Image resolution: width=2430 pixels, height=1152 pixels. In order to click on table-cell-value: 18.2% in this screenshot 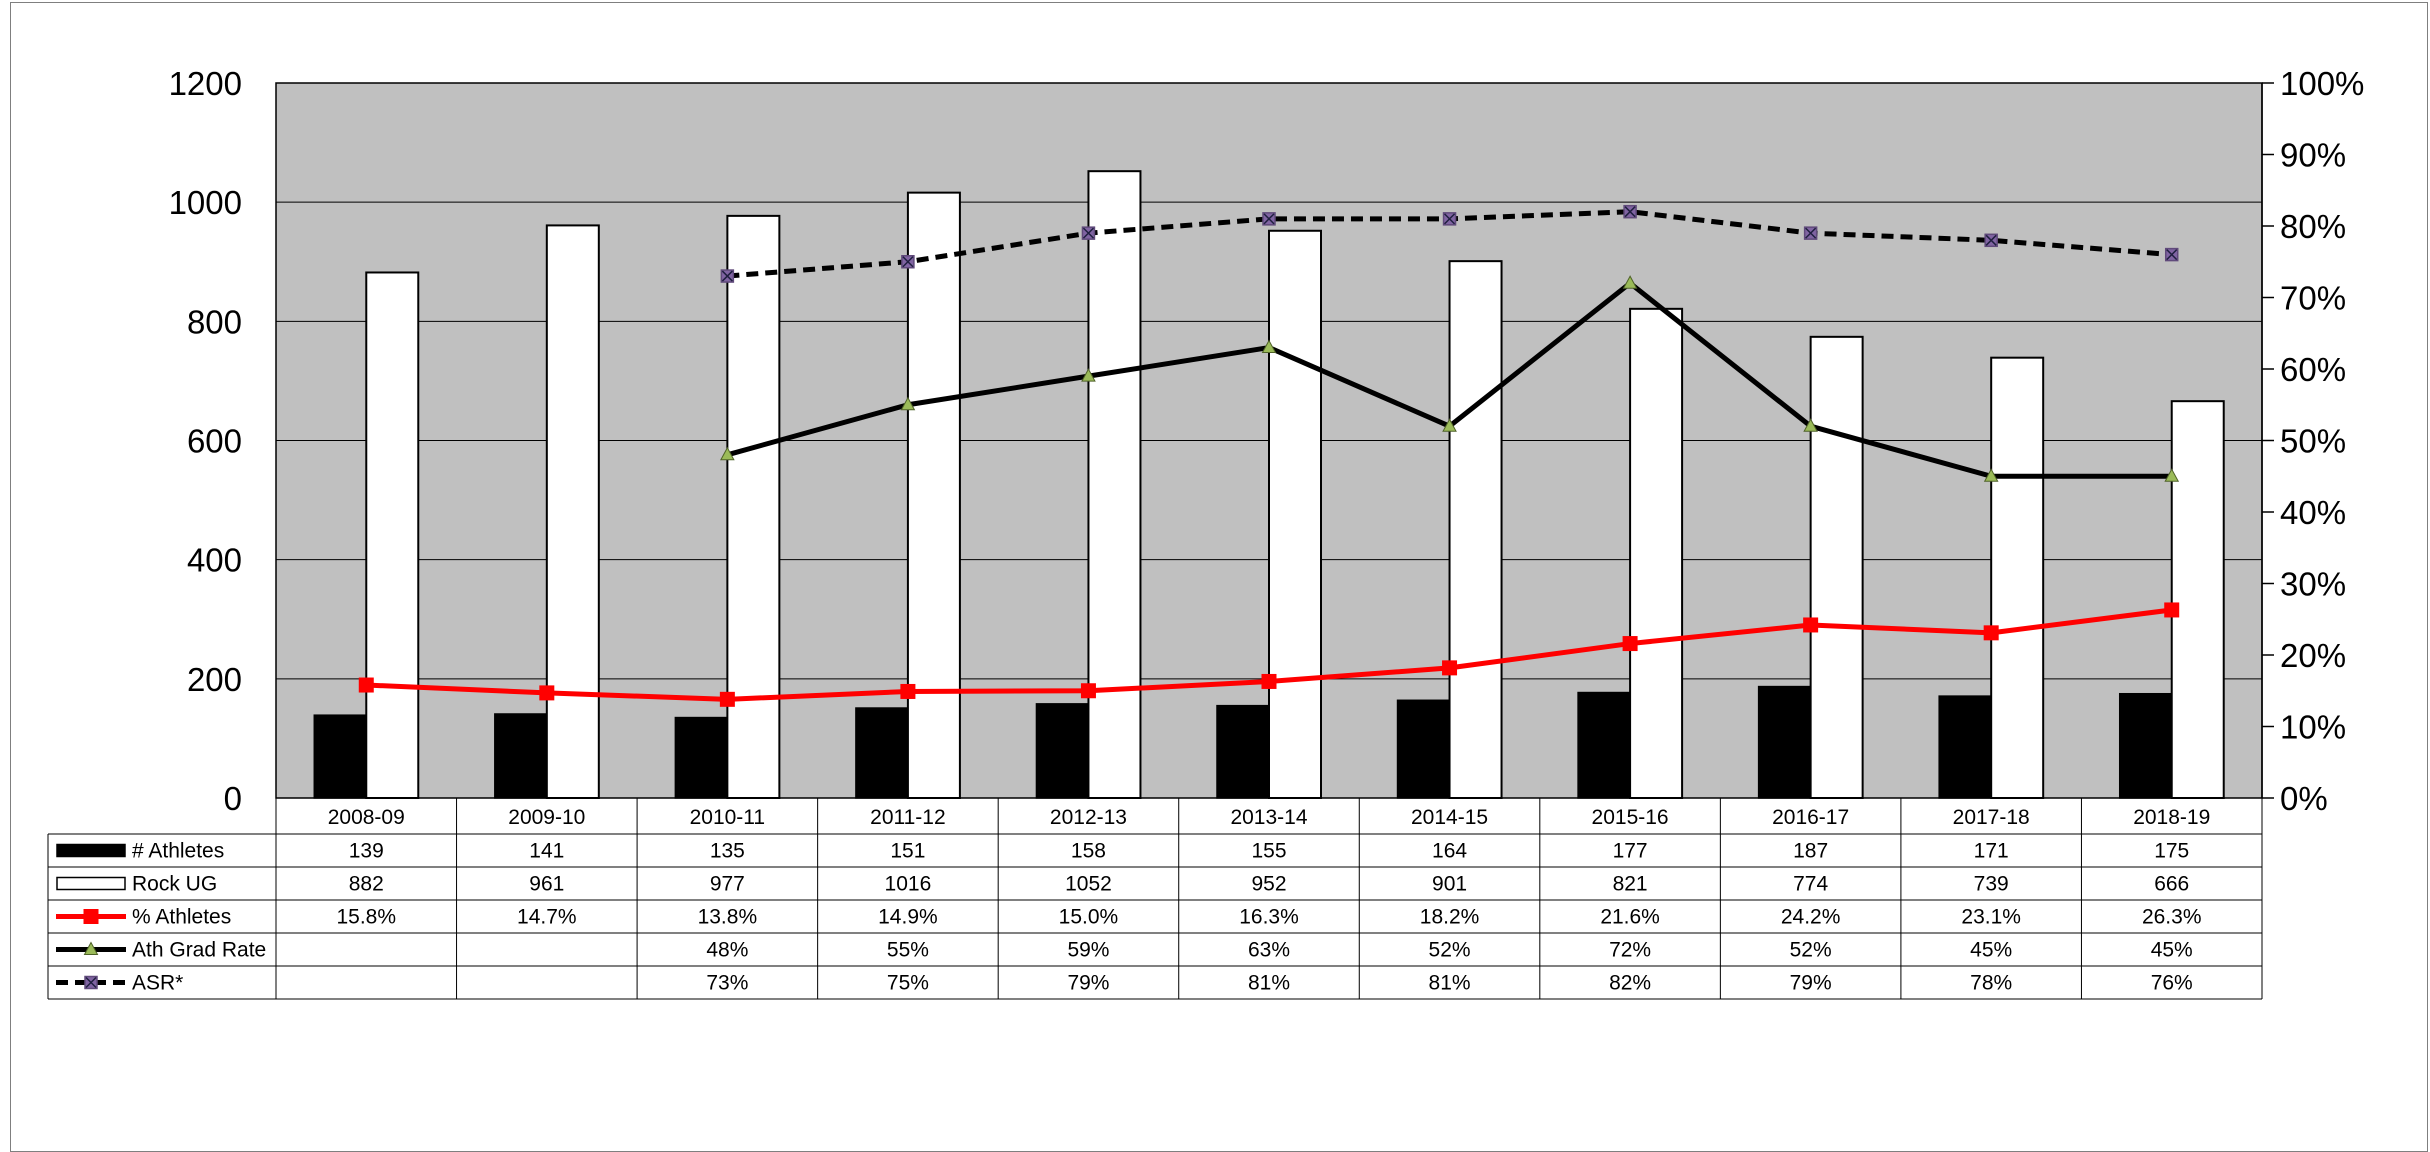, I will do `click(1450, 917)`.